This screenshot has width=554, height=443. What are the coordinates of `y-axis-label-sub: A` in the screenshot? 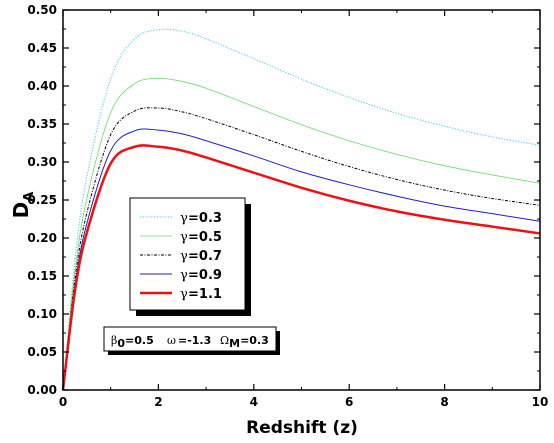 It's located at (29, 197).